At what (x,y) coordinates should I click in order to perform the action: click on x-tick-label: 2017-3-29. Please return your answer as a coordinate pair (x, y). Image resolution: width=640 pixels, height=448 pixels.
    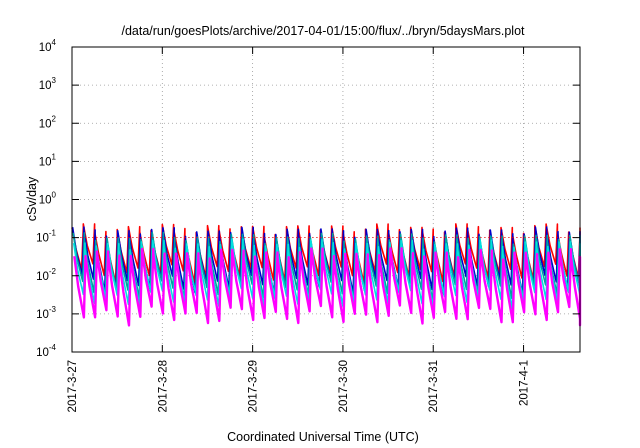
    Looking at the image, I should click on (254, 386).